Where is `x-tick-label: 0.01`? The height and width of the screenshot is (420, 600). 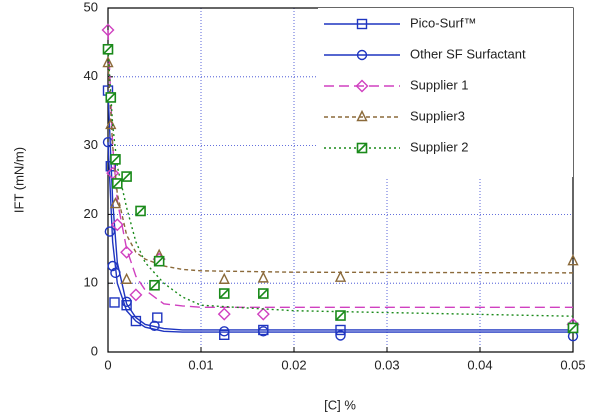 x-tick-label: 0.01 is located at coordinates (200, 364).